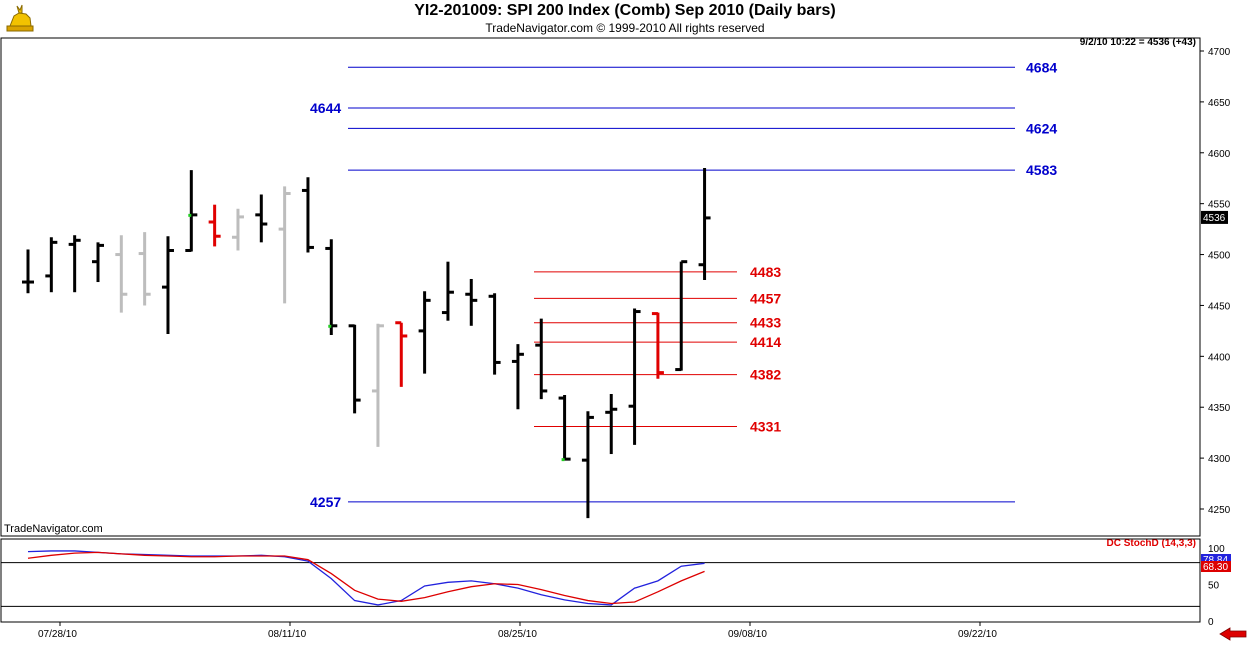  What do you see at coordinates (765, 298) in the screenshot?
I see `red-level-label: 4457` at bounding box center [765, 298].